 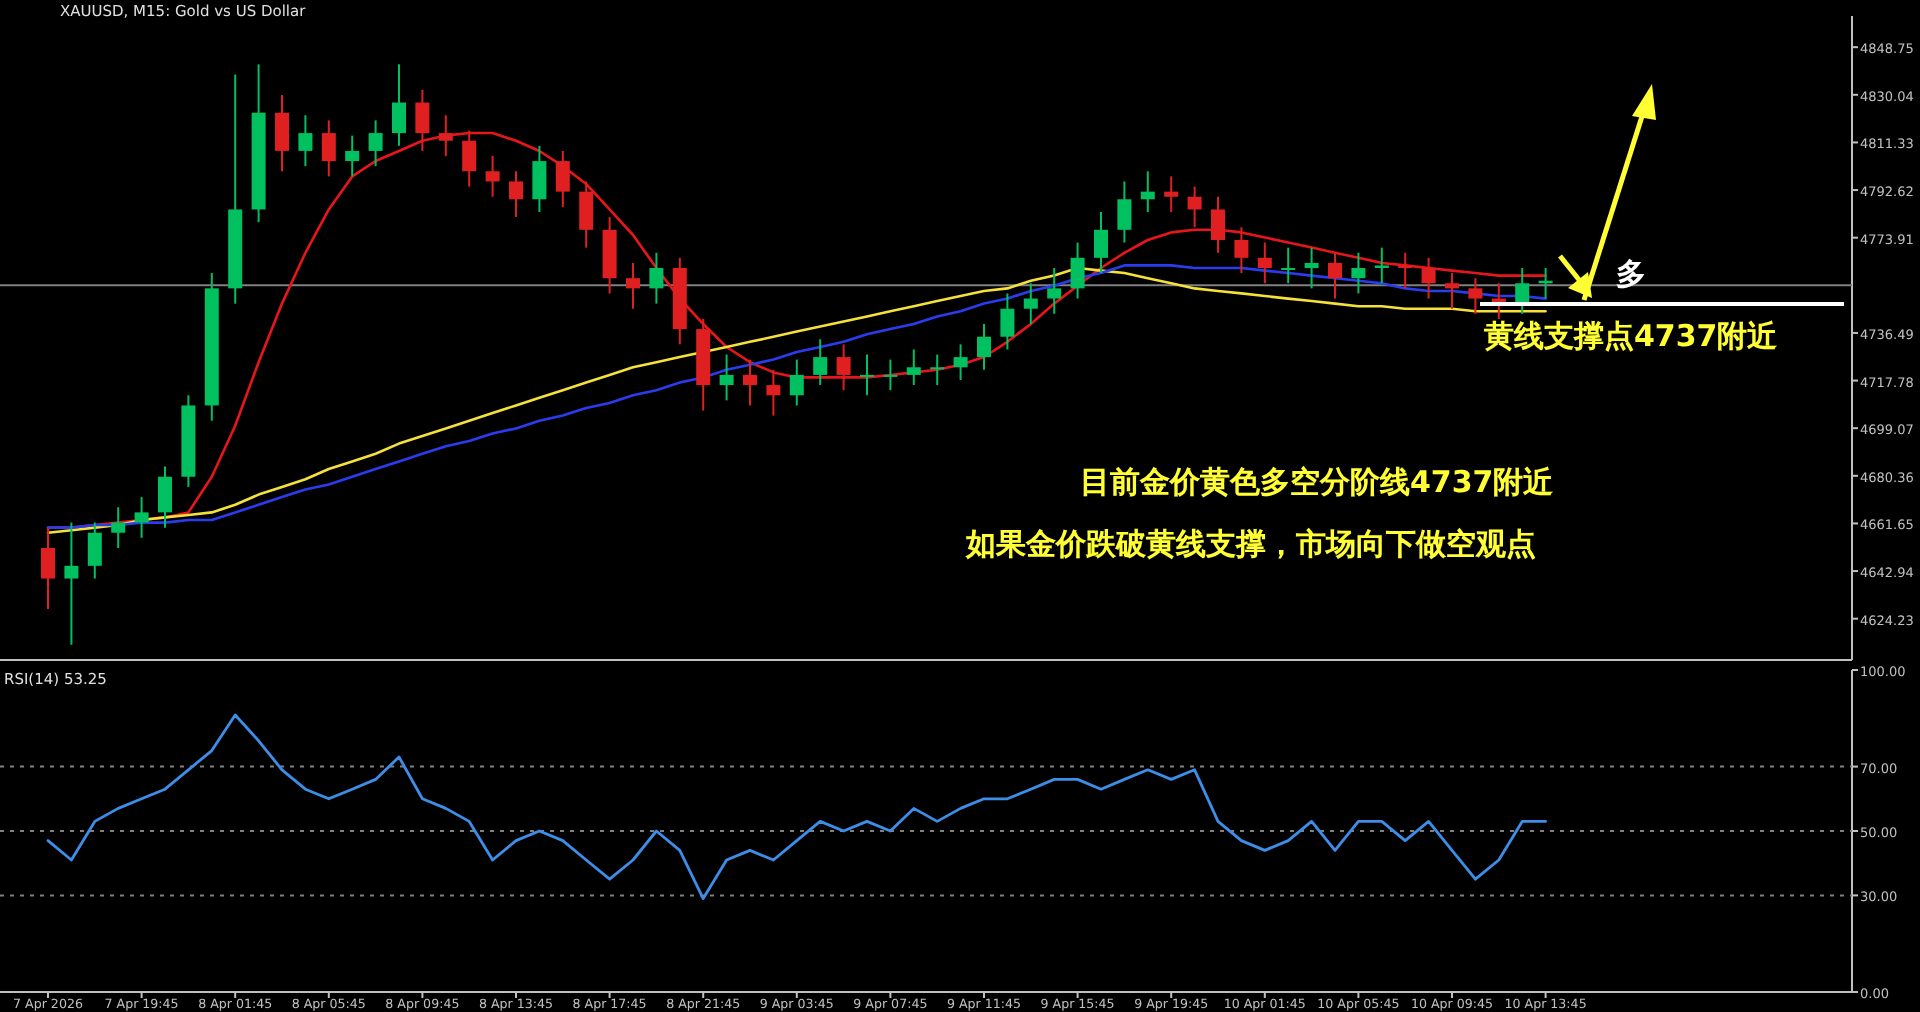 I want to click on annotation: 黄线支撑点4737附近, so click(x=1631, y=336).